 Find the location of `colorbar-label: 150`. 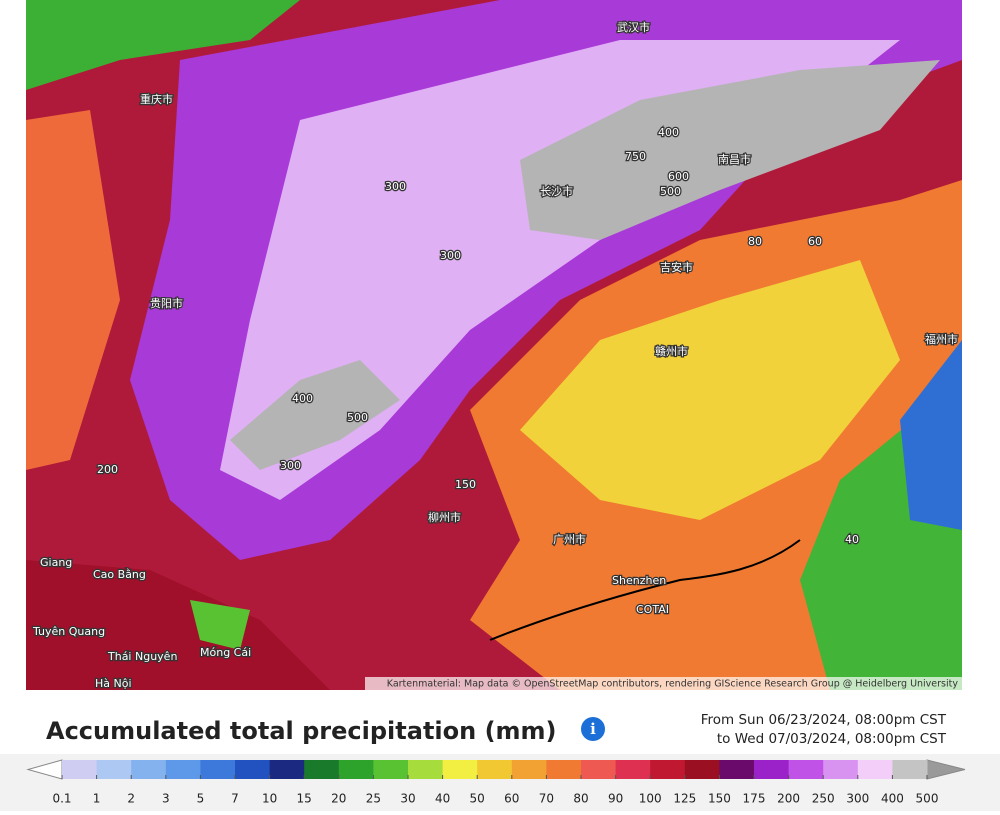

colorbar-label: 150 is located at coordinates (719, 799).